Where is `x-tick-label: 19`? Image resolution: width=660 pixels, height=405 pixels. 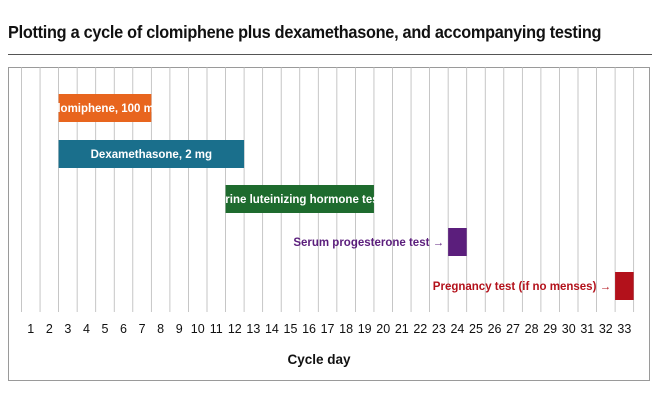 x-tick-label: 19 is located at coordinates (365, 329).